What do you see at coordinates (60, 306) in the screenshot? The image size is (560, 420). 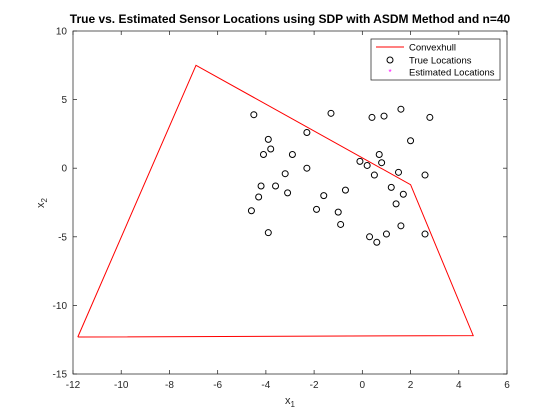 I see `y-tick-label: -10` at bounding box center [60, 306].